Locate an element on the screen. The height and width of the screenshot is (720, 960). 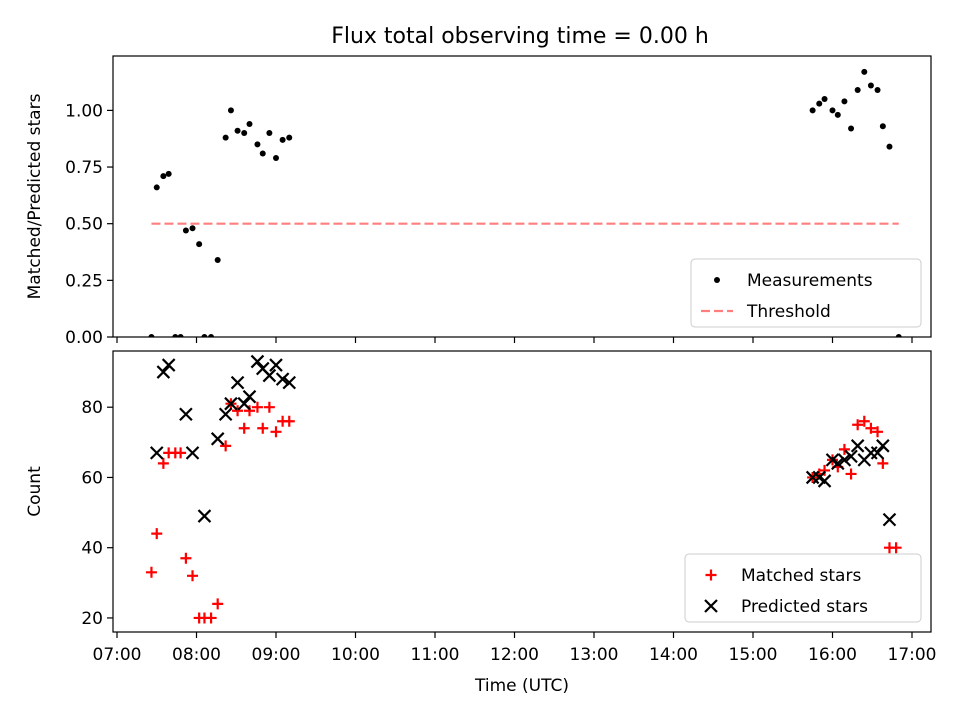
y-tick-label: 0.25 is located at coordinates (84, 281).